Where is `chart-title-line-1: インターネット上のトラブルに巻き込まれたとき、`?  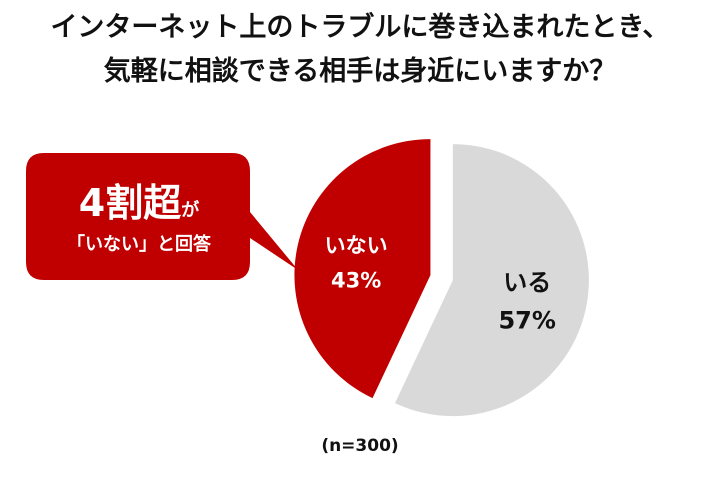 chart-title-line-1: インターネット上のトラブルに巻き込まれたとき、 is located at coordinates (360, 27).